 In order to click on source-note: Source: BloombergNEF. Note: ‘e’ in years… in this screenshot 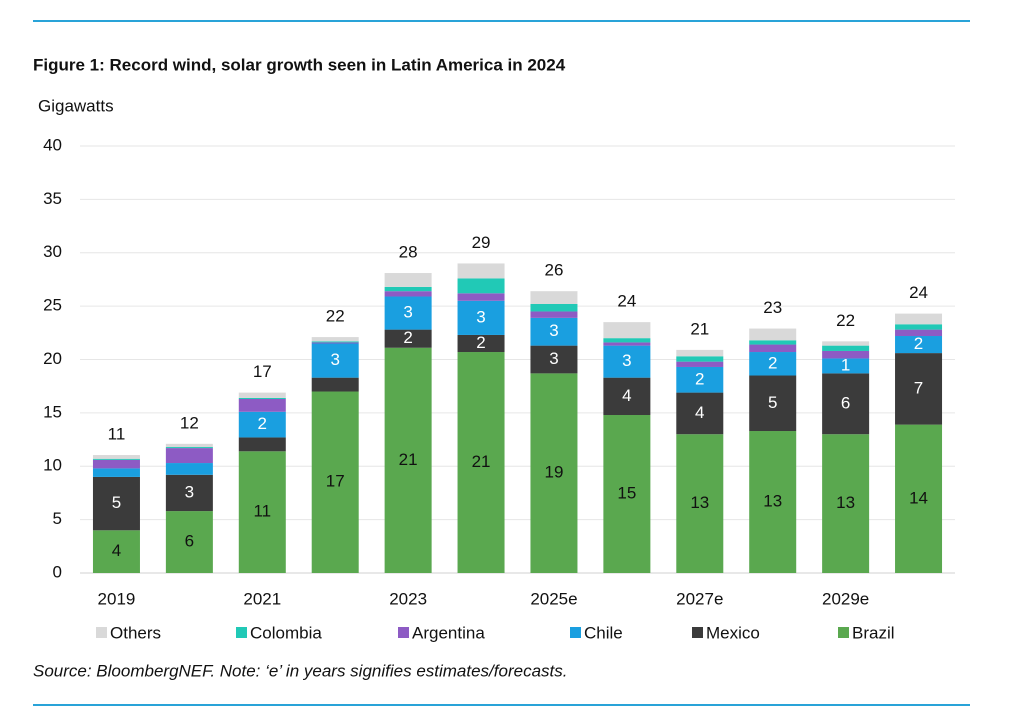, I will do `click(300, 670)`.